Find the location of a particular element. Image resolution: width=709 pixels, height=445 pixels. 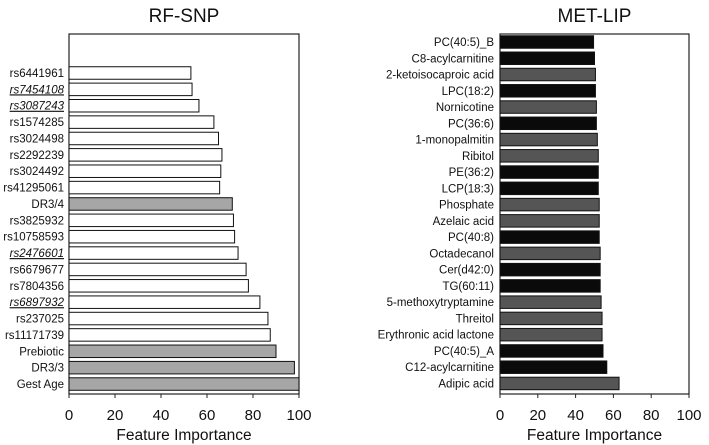

bar-c12-acylcarnitine is located at coordinates (553, 367).